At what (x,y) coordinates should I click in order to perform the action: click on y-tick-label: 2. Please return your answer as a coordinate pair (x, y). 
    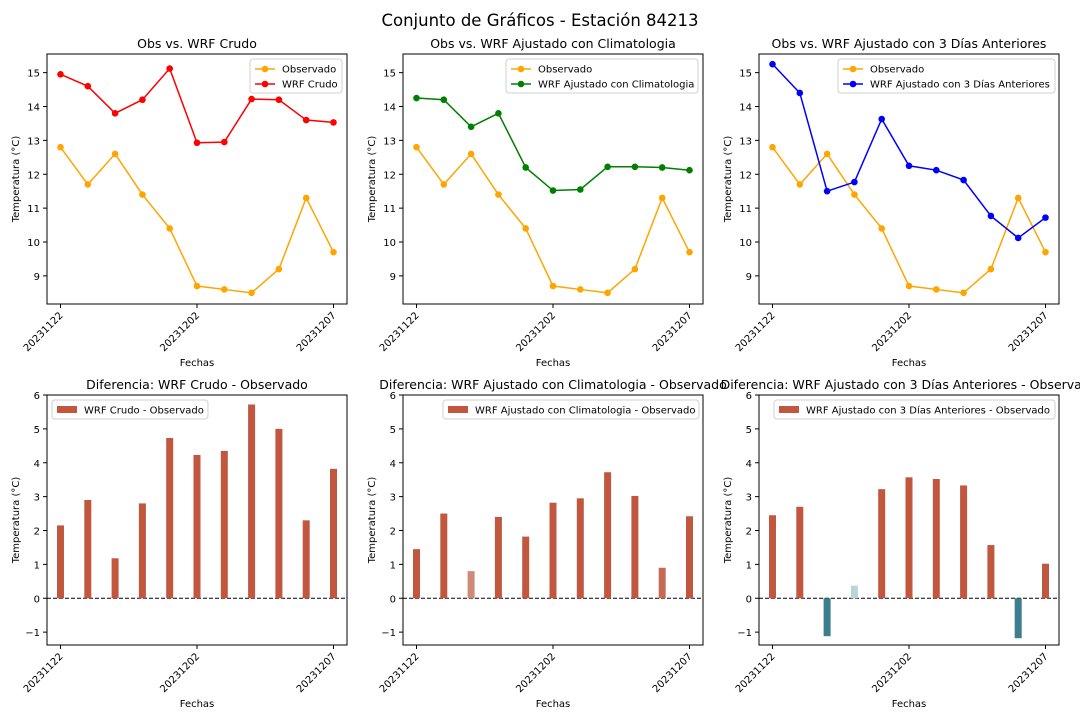
    Looking at the image, I should click on (37, 532).